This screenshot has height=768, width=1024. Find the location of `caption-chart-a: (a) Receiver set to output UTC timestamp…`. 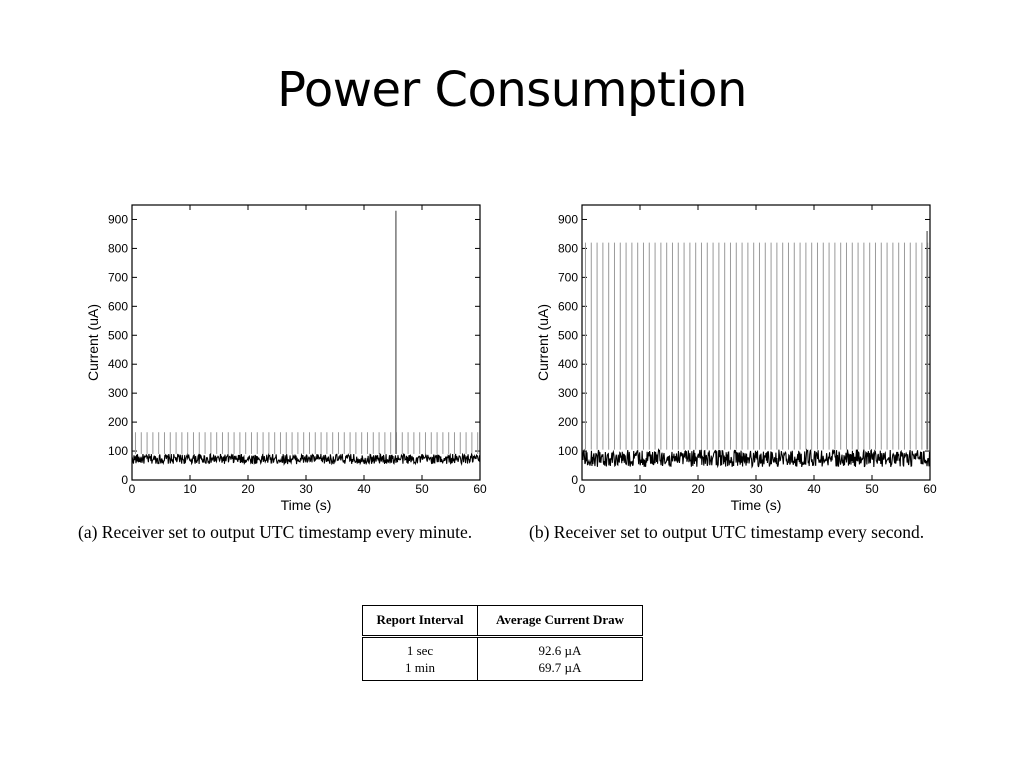

caption-chart-a: (a) Receiver set to output UTC timestamp… is located at coordinates (275, 532).